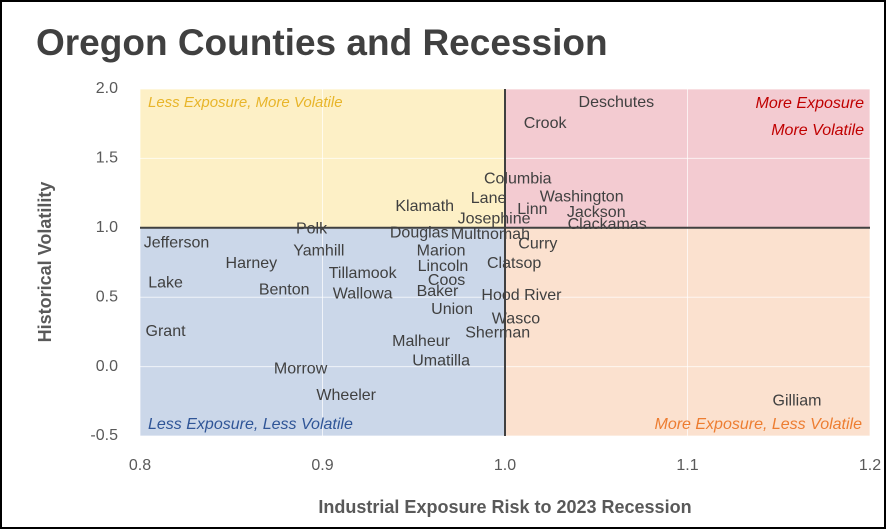  I want to click on y-tick-label: 0.5, so click(107, 296).